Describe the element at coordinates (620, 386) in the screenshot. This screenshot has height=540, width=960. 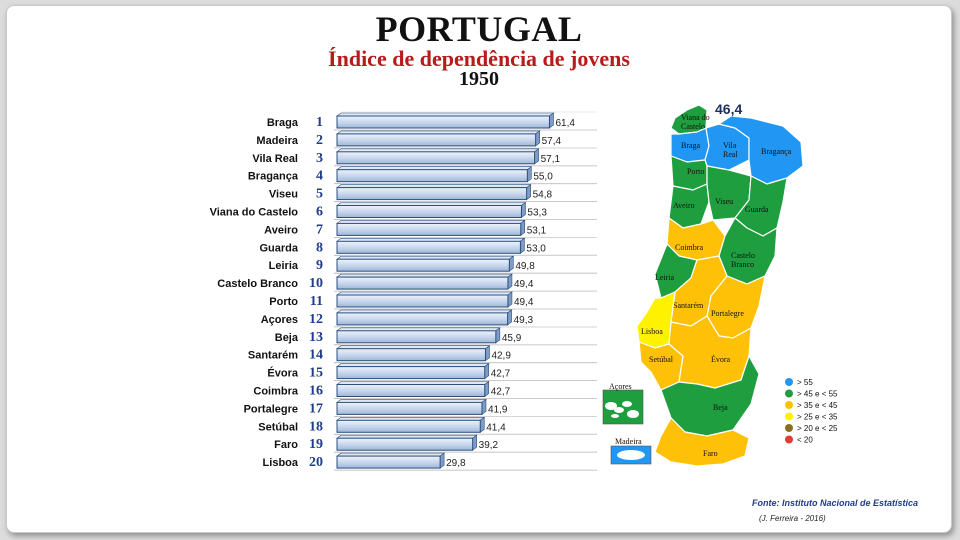
I see `azores-label: Açores` at that location.